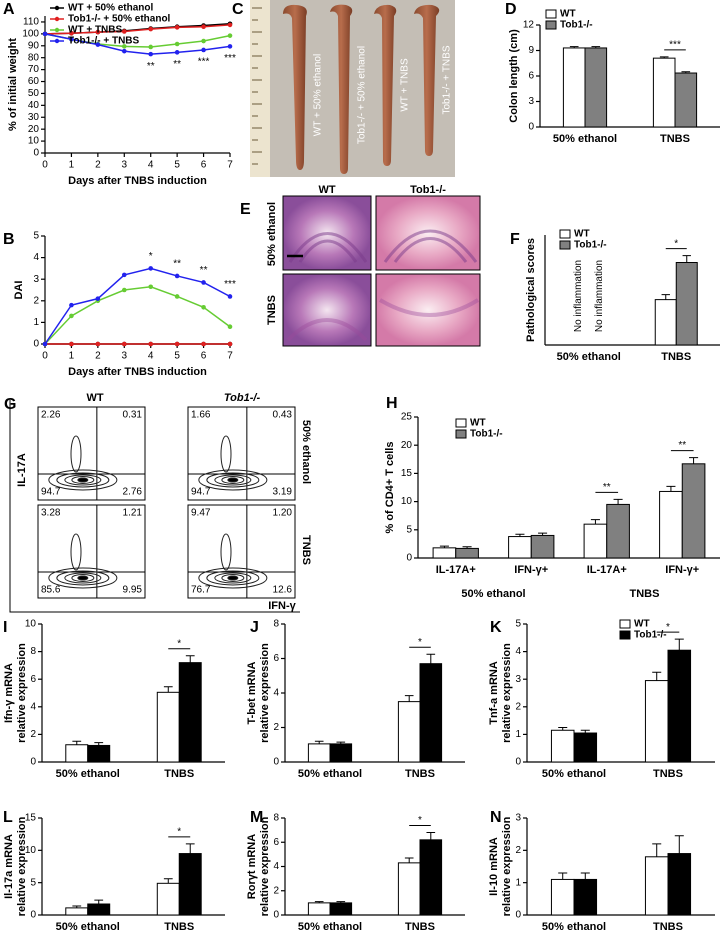 This screenshot has height=941, width=728. I want to click on y-tick-label: 4, so click(33, 706).